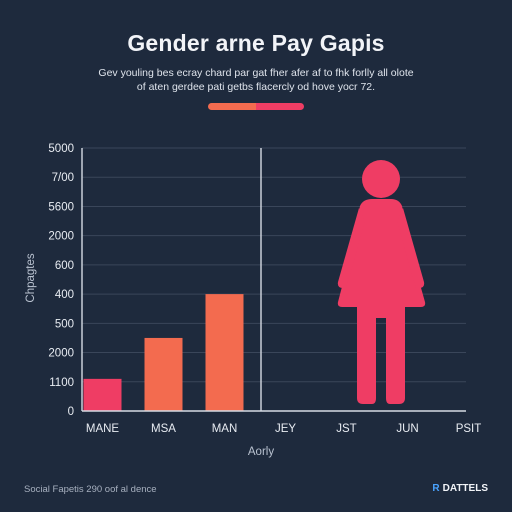 The height and width of the screenshot is (512, 512). What do you see at coordinates (102, 394) in the screenshot?
I see `bar-mane` at bounding box center [102, 394].